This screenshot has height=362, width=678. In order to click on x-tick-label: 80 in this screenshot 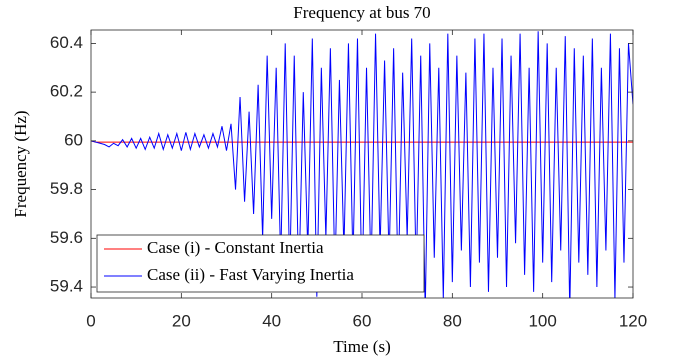, I will do `click(452, 320)`.